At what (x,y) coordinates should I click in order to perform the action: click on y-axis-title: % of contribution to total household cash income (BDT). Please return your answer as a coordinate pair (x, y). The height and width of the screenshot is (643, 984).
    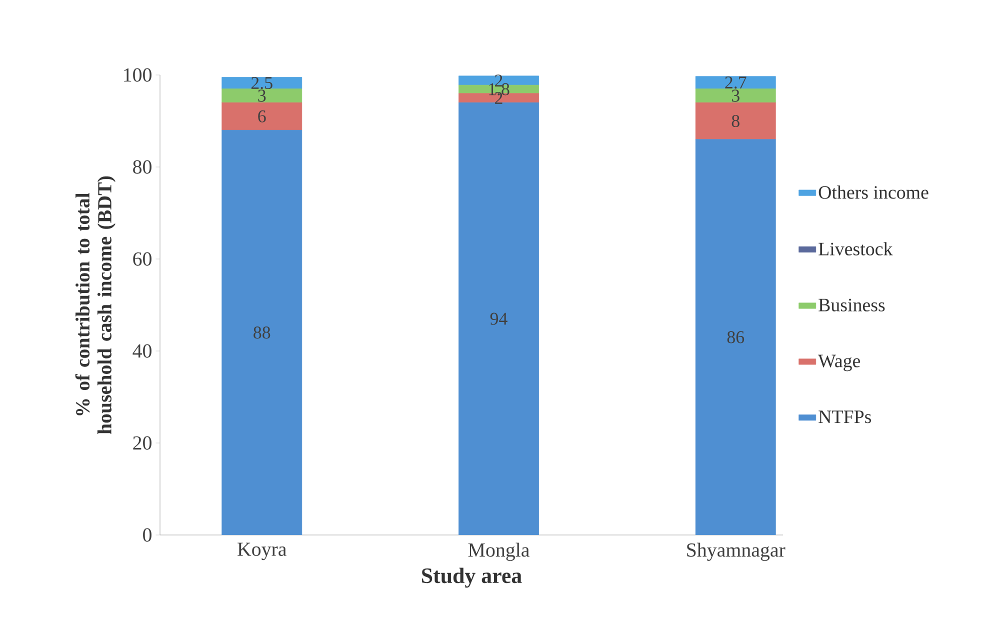
    Looking at the image, I should click on (95, 305).